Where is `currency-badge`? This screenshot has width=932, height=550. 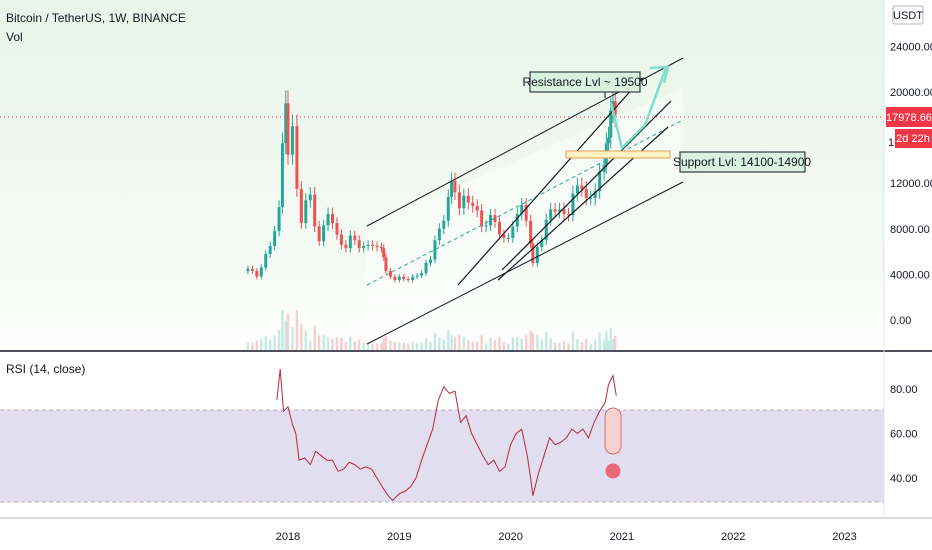
currency-badge is located at coordinates (908, 15).